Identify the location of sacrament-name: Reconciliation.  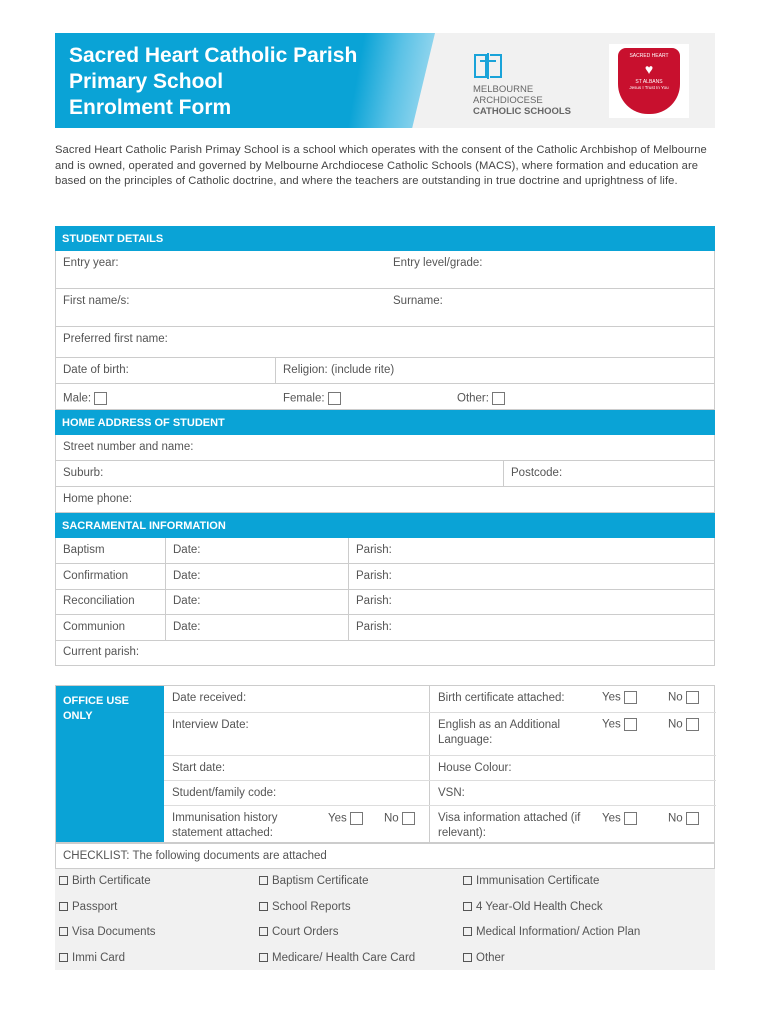
(111, 601).